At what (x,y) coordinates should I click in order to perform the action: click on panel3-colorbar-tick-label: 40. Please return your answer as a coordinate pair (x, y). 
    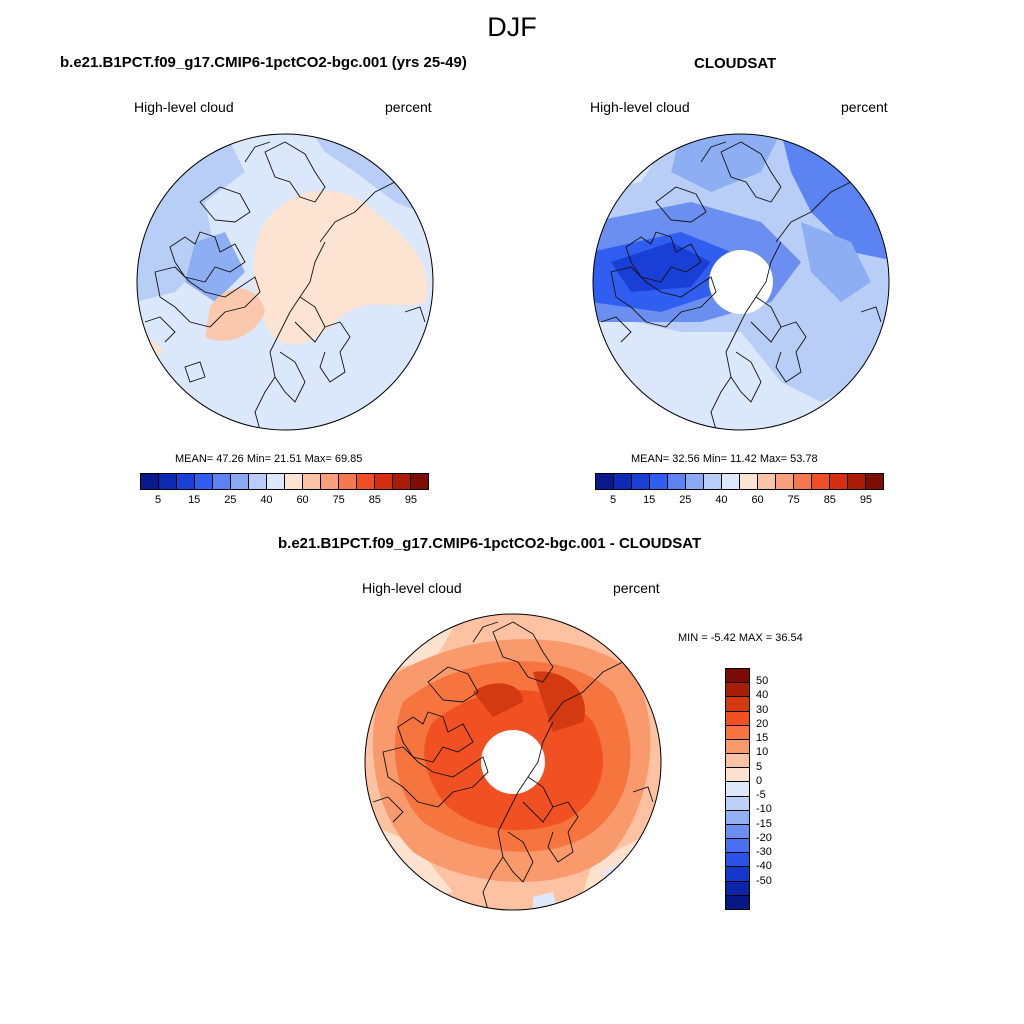
    Looking at the image, I should click on (762, 695).